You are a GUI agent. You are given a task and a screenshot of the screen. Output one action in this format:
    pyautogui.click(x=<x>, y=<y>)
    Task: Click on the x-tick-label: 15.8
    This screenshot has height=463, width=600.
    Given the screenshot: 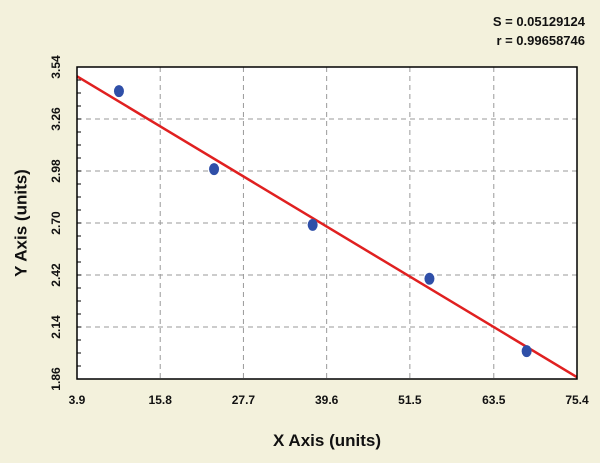 What is the action you would take?
    pyautogui.click(x=161, y=400)
    